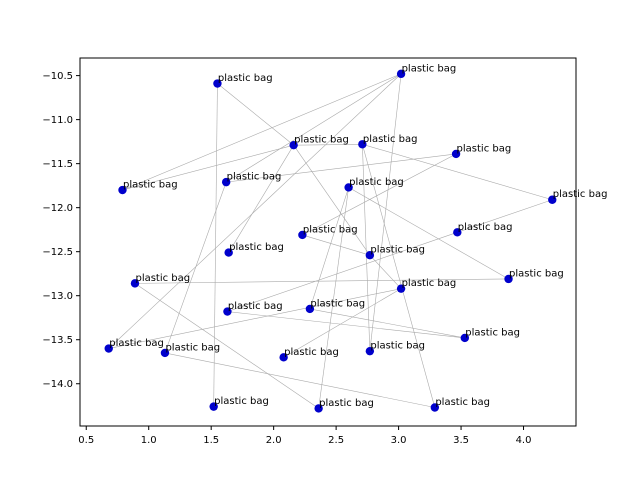 The height and width of the screenshot is (480, 640). What do you see at coordinates (524, 440) in the screenshot?
I see `x-tick-label: 4.0` at bounding box center [524, 440].